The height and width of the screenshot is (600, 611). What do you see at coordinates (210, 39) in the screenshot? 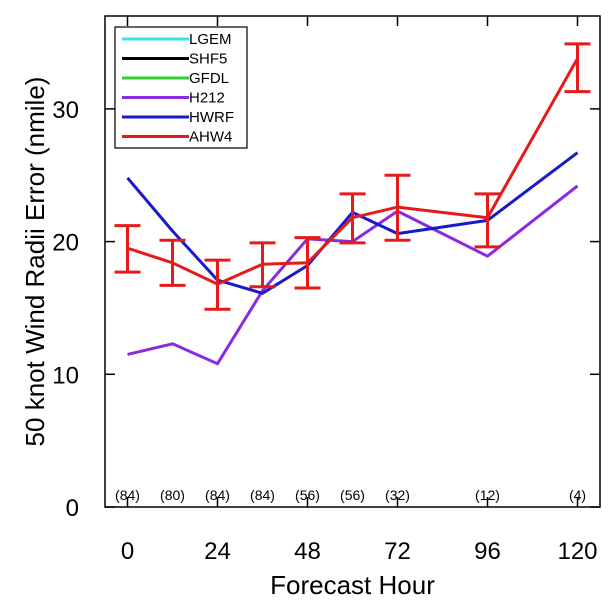
I see `legend-label: LGEM` at bounding box center [210, 39].